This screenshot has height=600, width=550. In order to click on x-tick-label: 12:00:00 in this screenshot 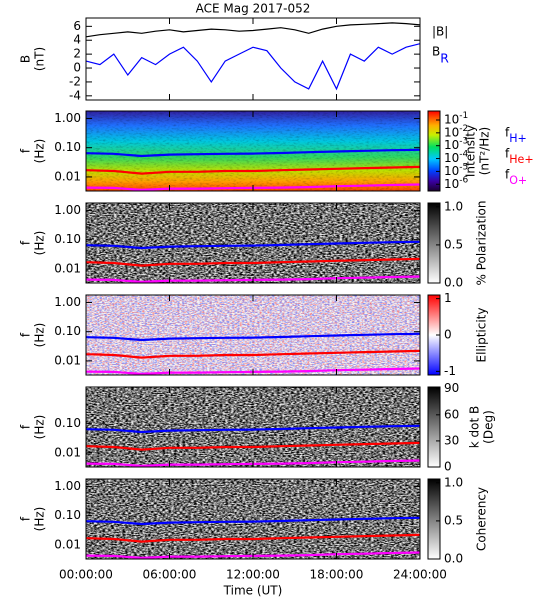, I will do `click(253, 575)`.